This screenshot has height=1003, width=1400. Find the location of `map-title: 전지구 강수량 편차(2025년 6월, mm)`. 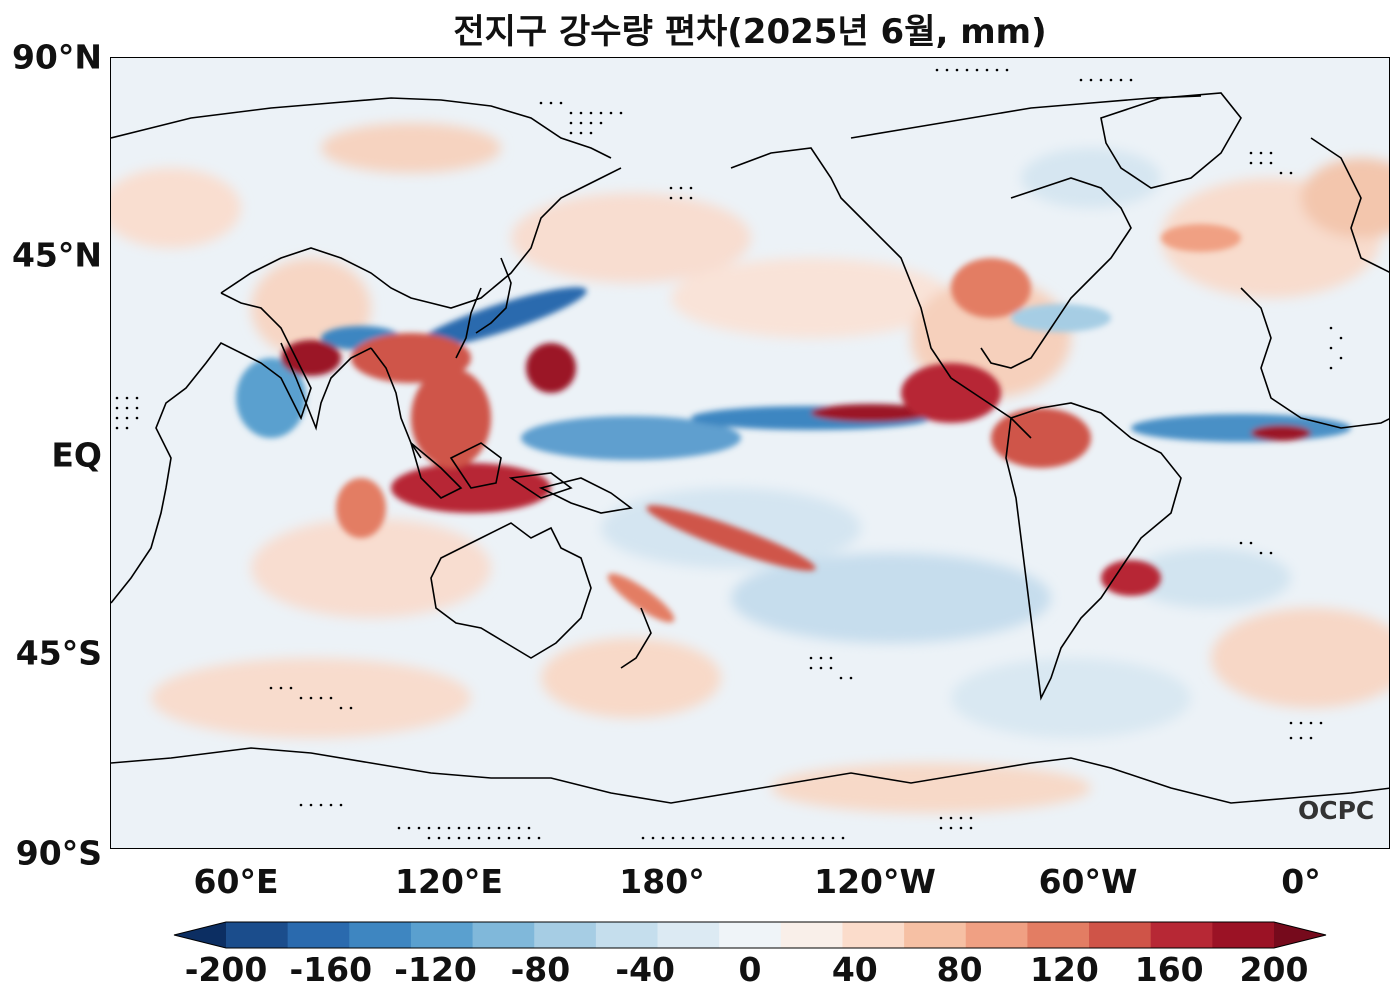

map-title: 전지구 강수량 편차(2025년 6월, mm) is located at coordinates (750, 32).